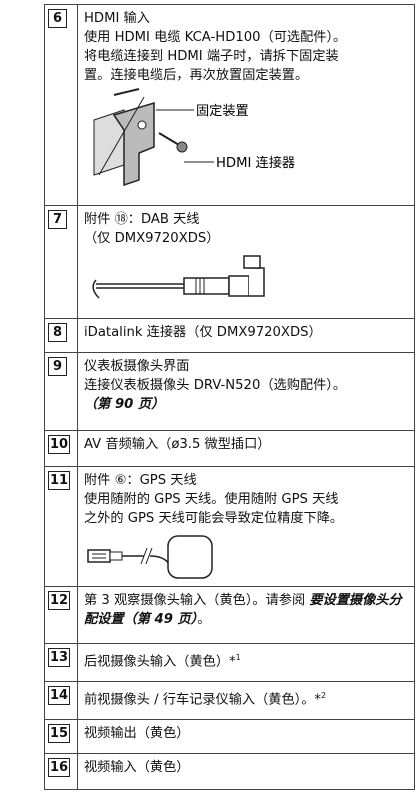  Describe the element at coordinates (229, 736) in the screenshot. I see `row: 15 视频输出（黄色）` at that location.